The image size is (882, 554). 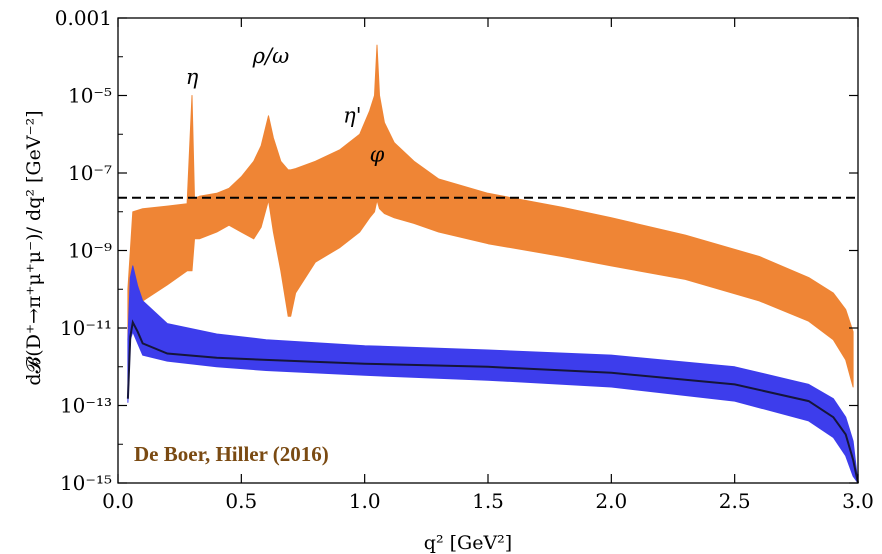 What do you see at coordinates (231, 454) in the screenshot?
I see `citation-label: De Boer, Hiller (2016)` at bounding box center [231, 454].